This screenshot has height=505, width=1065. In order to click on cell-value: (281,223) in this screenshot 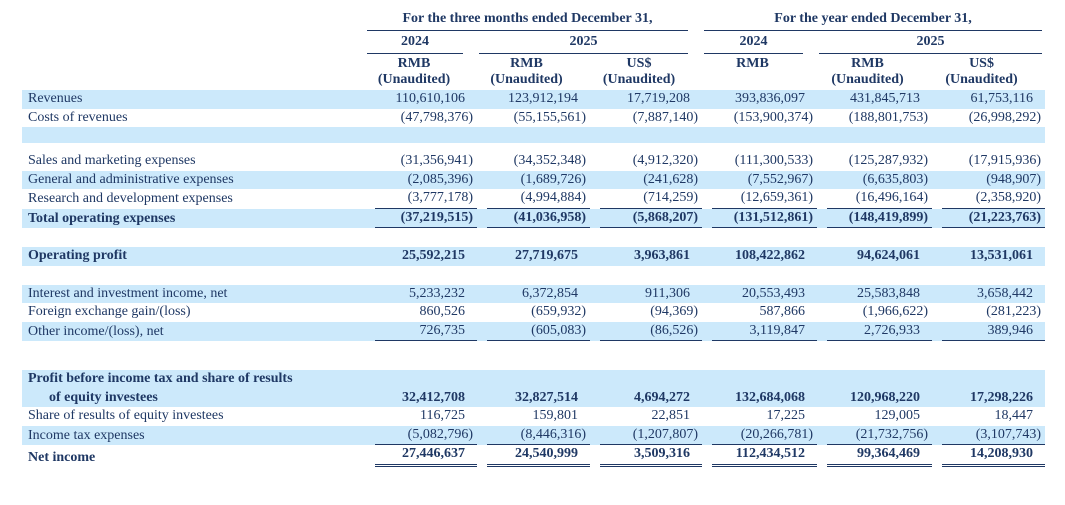, I will do `click(1014, 311)`.